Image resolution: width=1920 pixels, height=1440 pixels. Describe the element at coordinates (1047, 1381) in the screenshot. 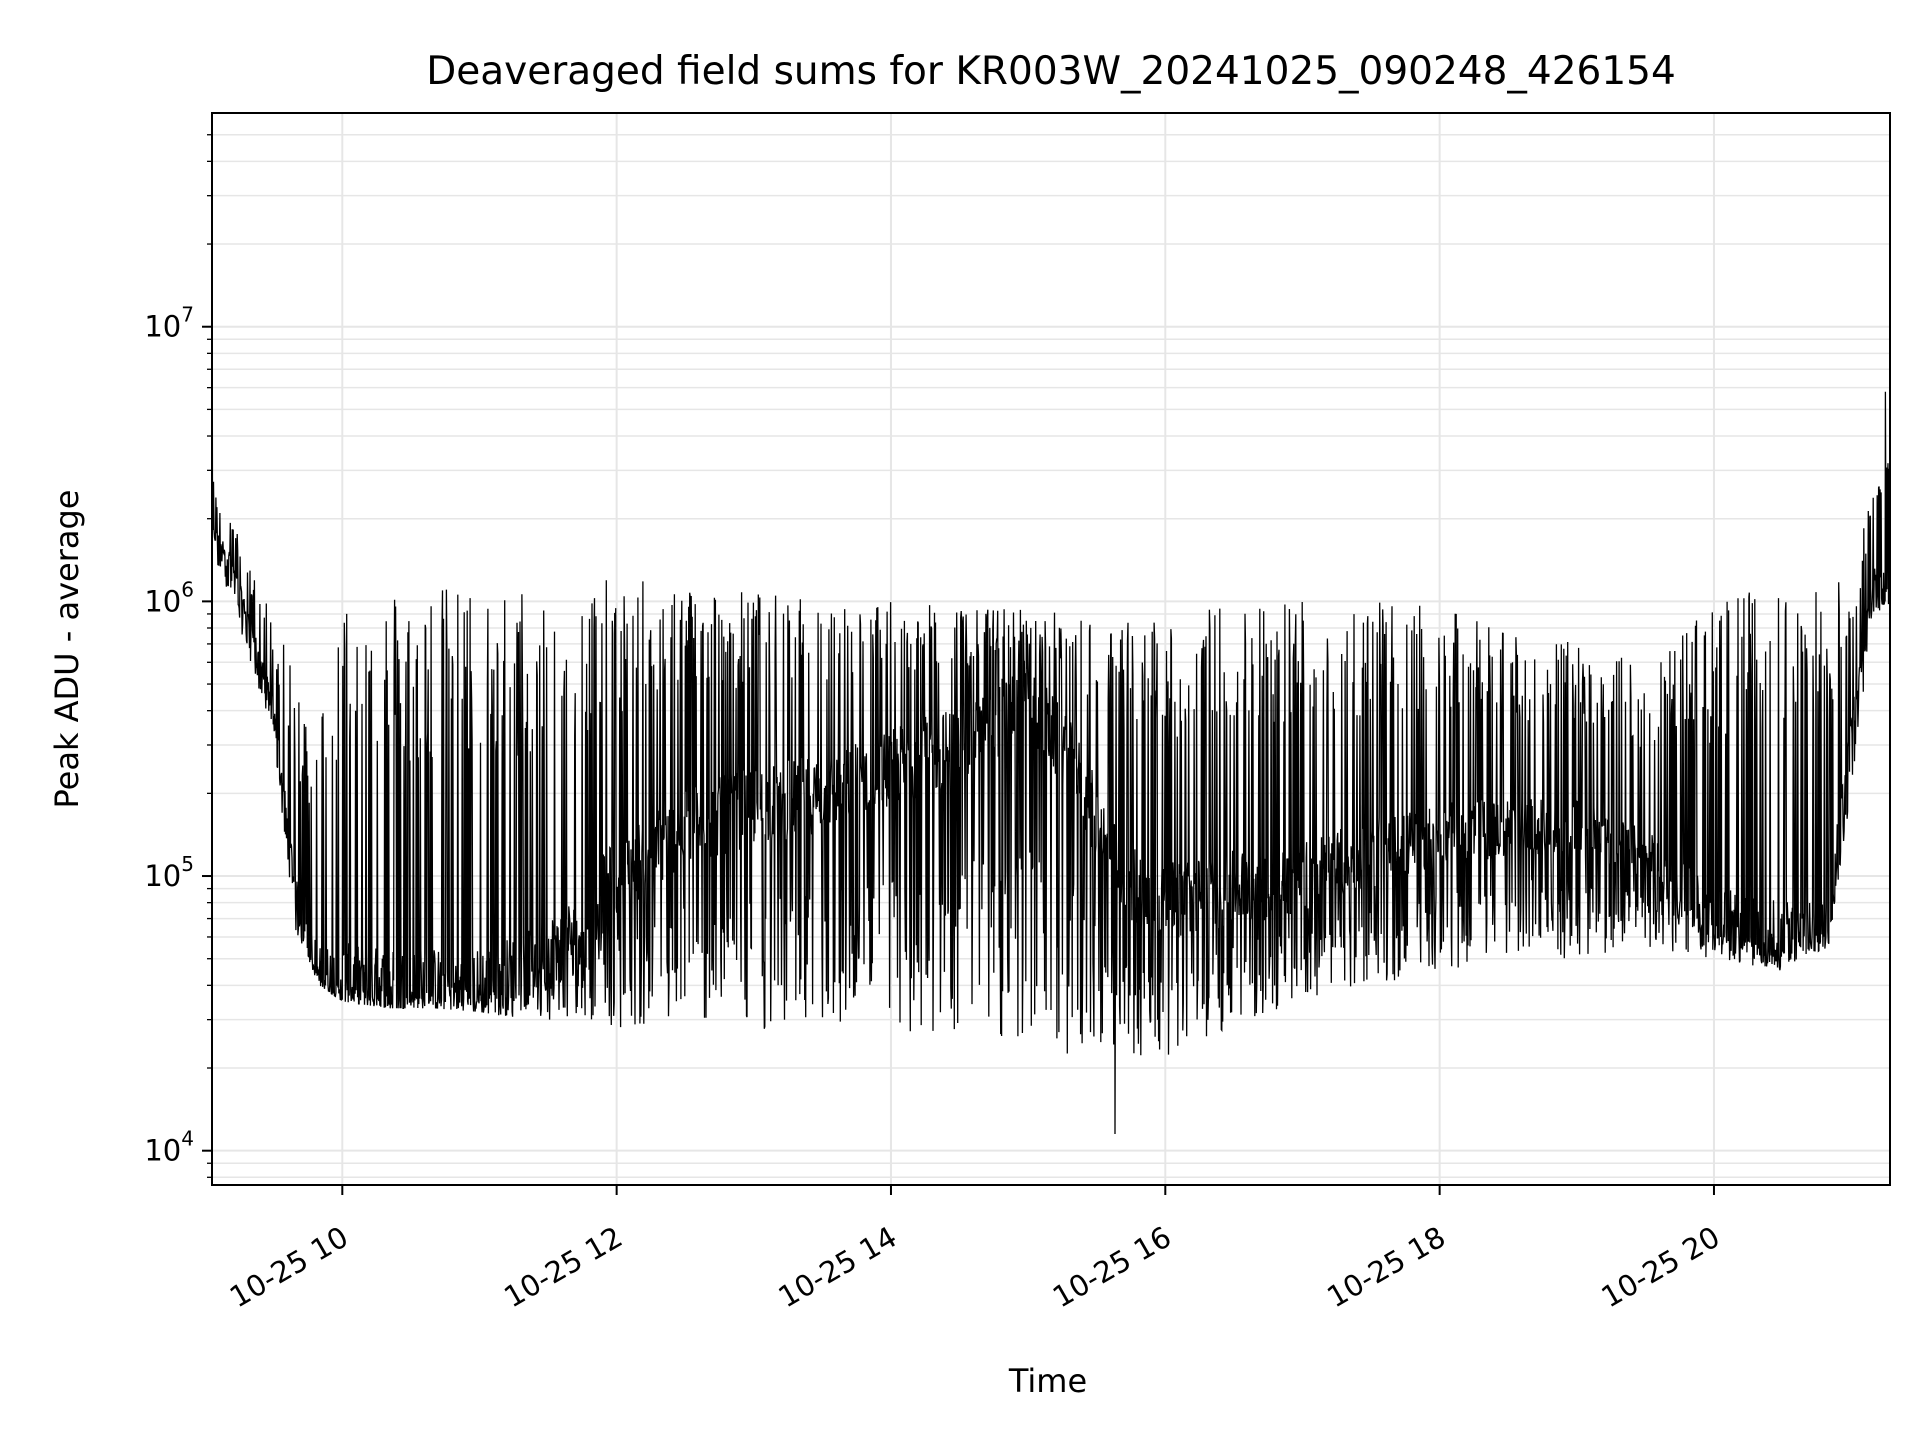

I see `x-axis-label: Time` at that location.